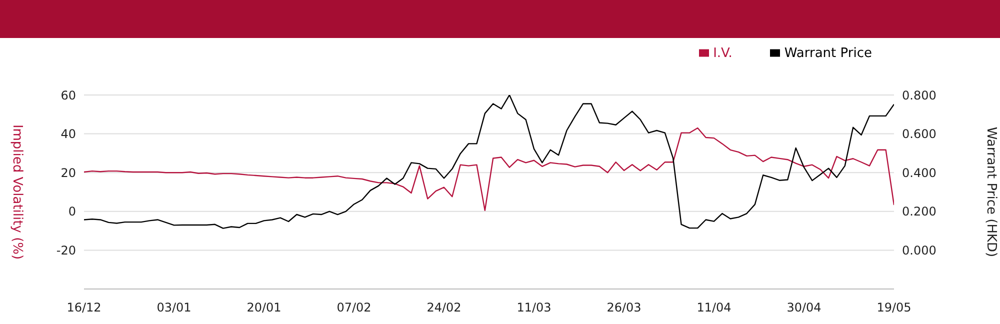 The height and width of the screenshot is (324, 1000). Describe the element at coordinates (828, 53) in the screenshot. I see `legend-label: Warrant Price` at that location.